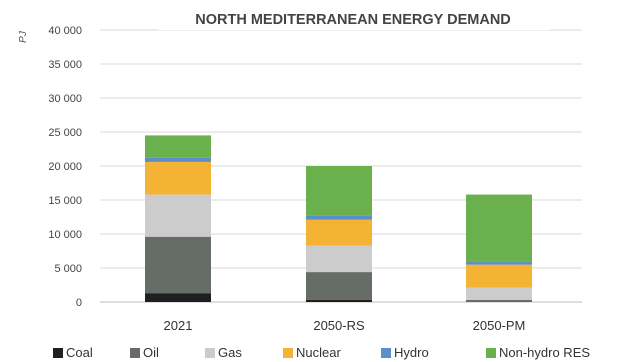  What do you see at coordinates (151, 352) in the screenshot?
I see `legend-label: Oil` at bounding box center [151, 352].